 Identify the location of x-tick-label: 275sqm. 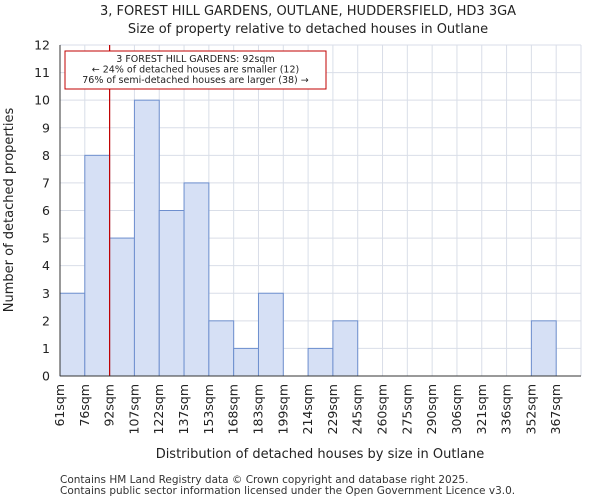
(406, 409).